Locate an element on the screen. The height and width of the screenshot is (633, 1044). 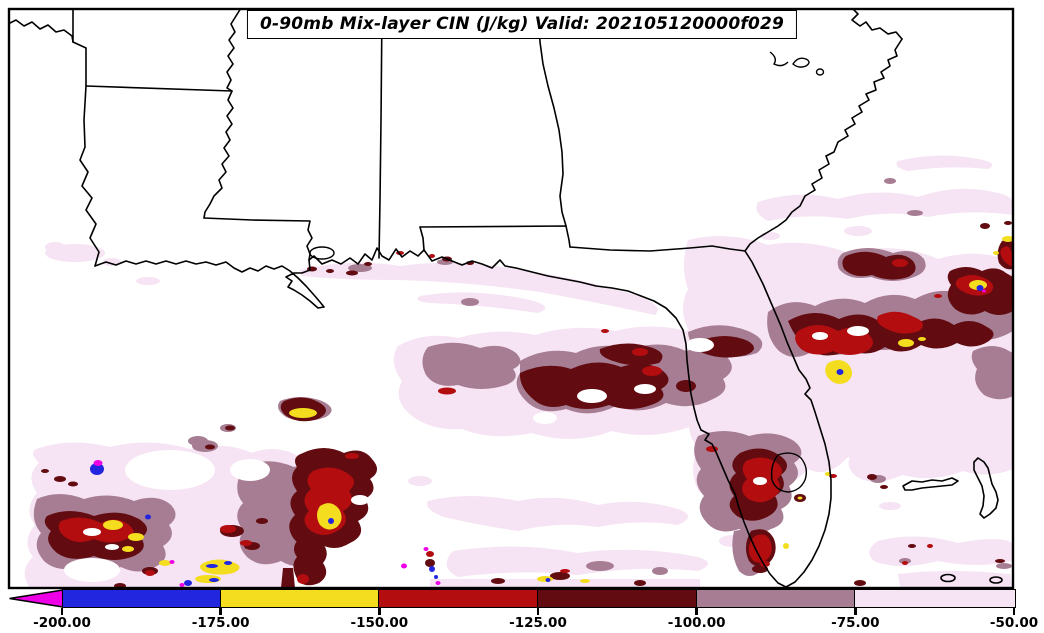
perdido-river is located at coordinates (422, 238).